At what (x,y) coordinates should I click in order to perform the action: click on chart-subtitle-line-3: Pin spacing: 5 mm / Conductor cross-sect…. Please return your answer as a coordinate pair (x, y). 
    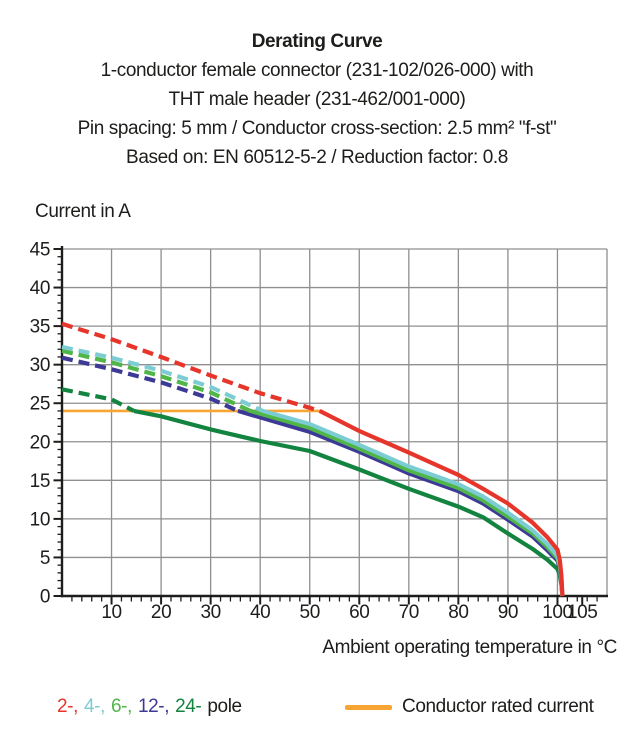
    Looking at the image, I should click on (317, 128).